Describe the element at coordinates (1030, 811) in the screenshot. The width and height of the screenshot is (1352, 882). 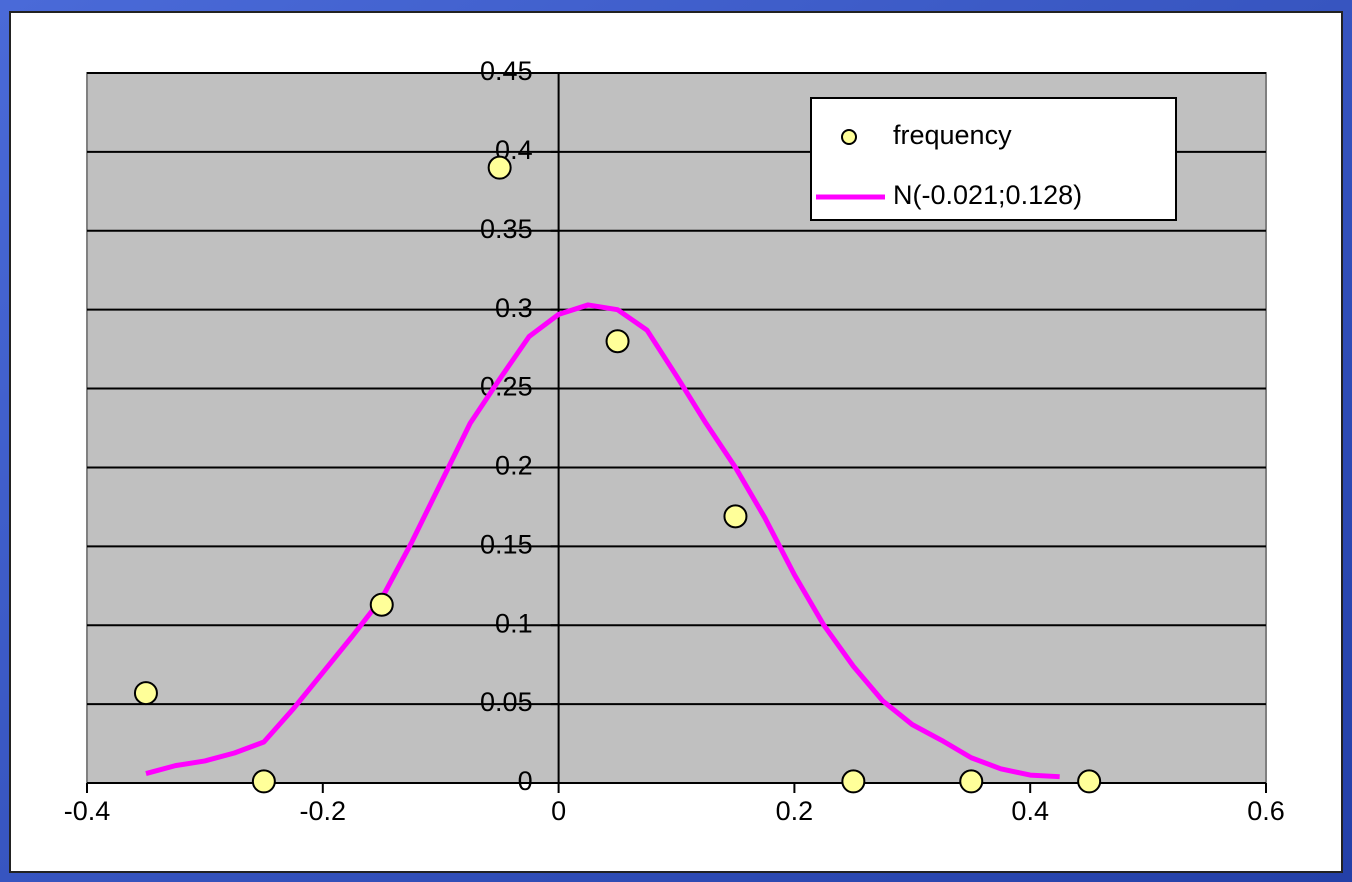
I see `x-tick-label: 0.4` at that location.